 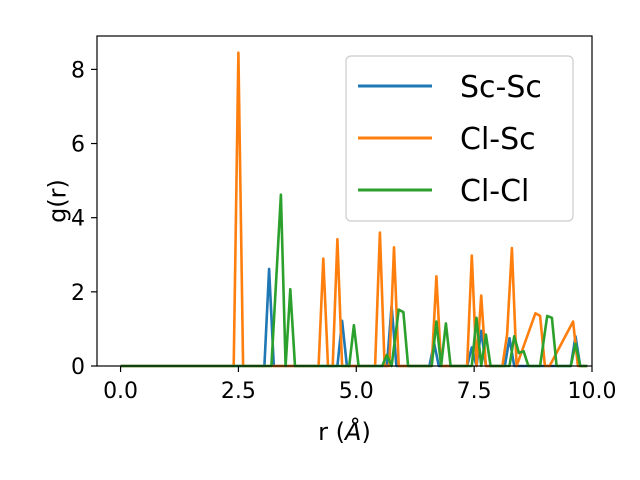 I want to click on y-axis: 0 2 4 6 8, so click(x=84, y=219).